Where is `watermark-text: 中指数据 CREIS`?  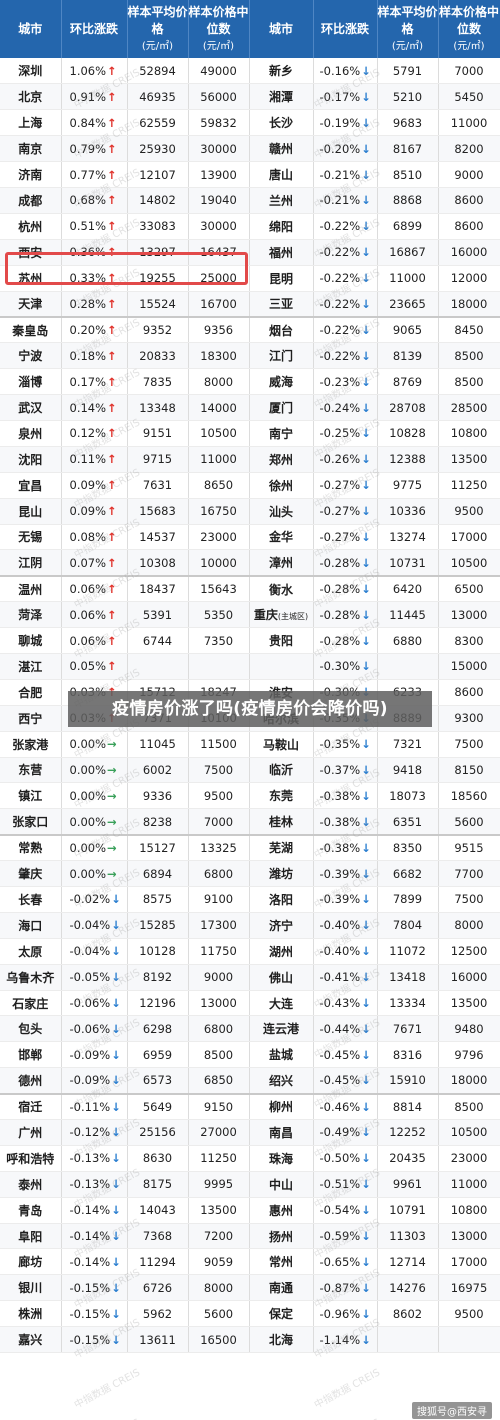
watermark-text: 中指数据 CREIS is located at coordinates (107, 1389).